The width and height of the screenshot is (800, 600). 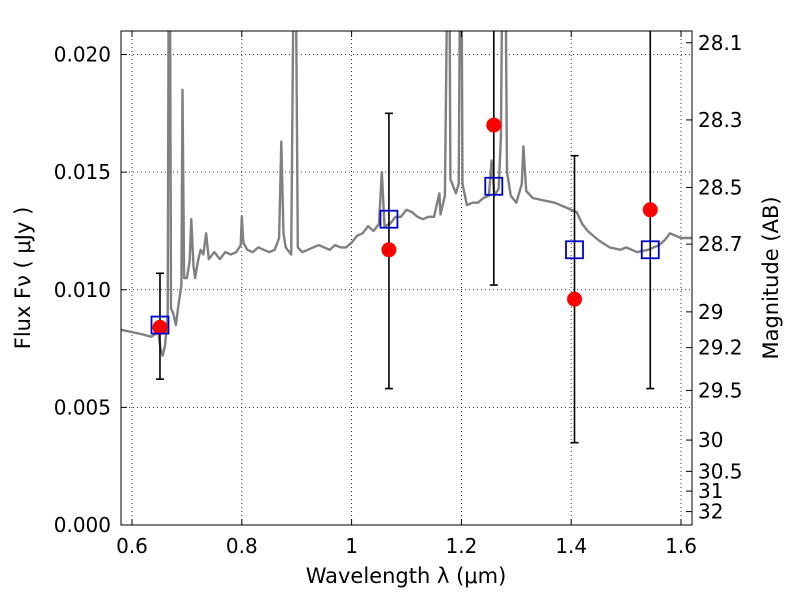 What do you see at coordinates (571, 546) in the screenshot?
I see `x-tick-label: 1.4` at bounding box center [571, 546].